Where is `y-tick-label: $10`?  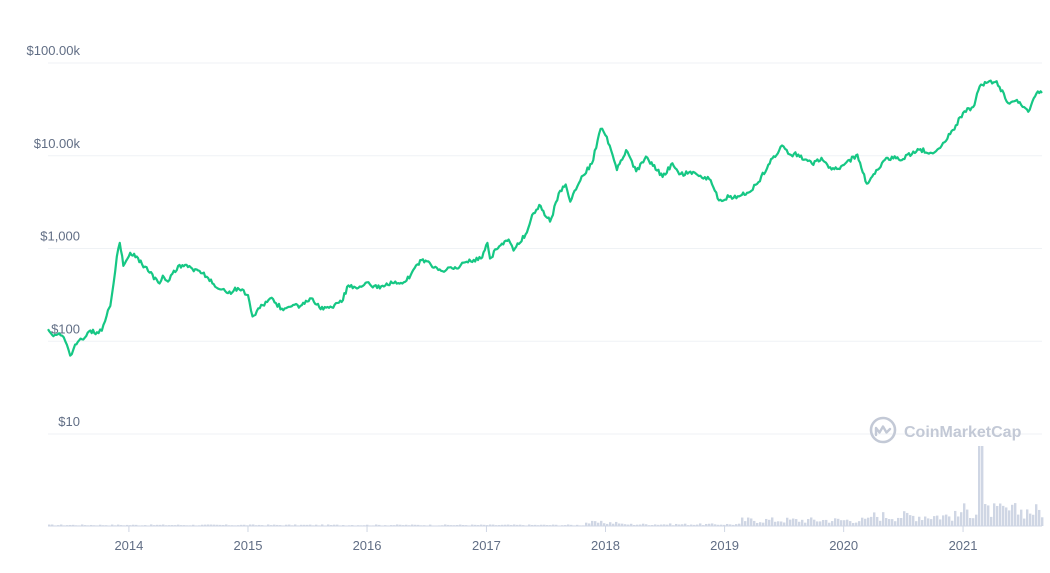 y-tick-label: $10 is located at coordinates (69, 421).